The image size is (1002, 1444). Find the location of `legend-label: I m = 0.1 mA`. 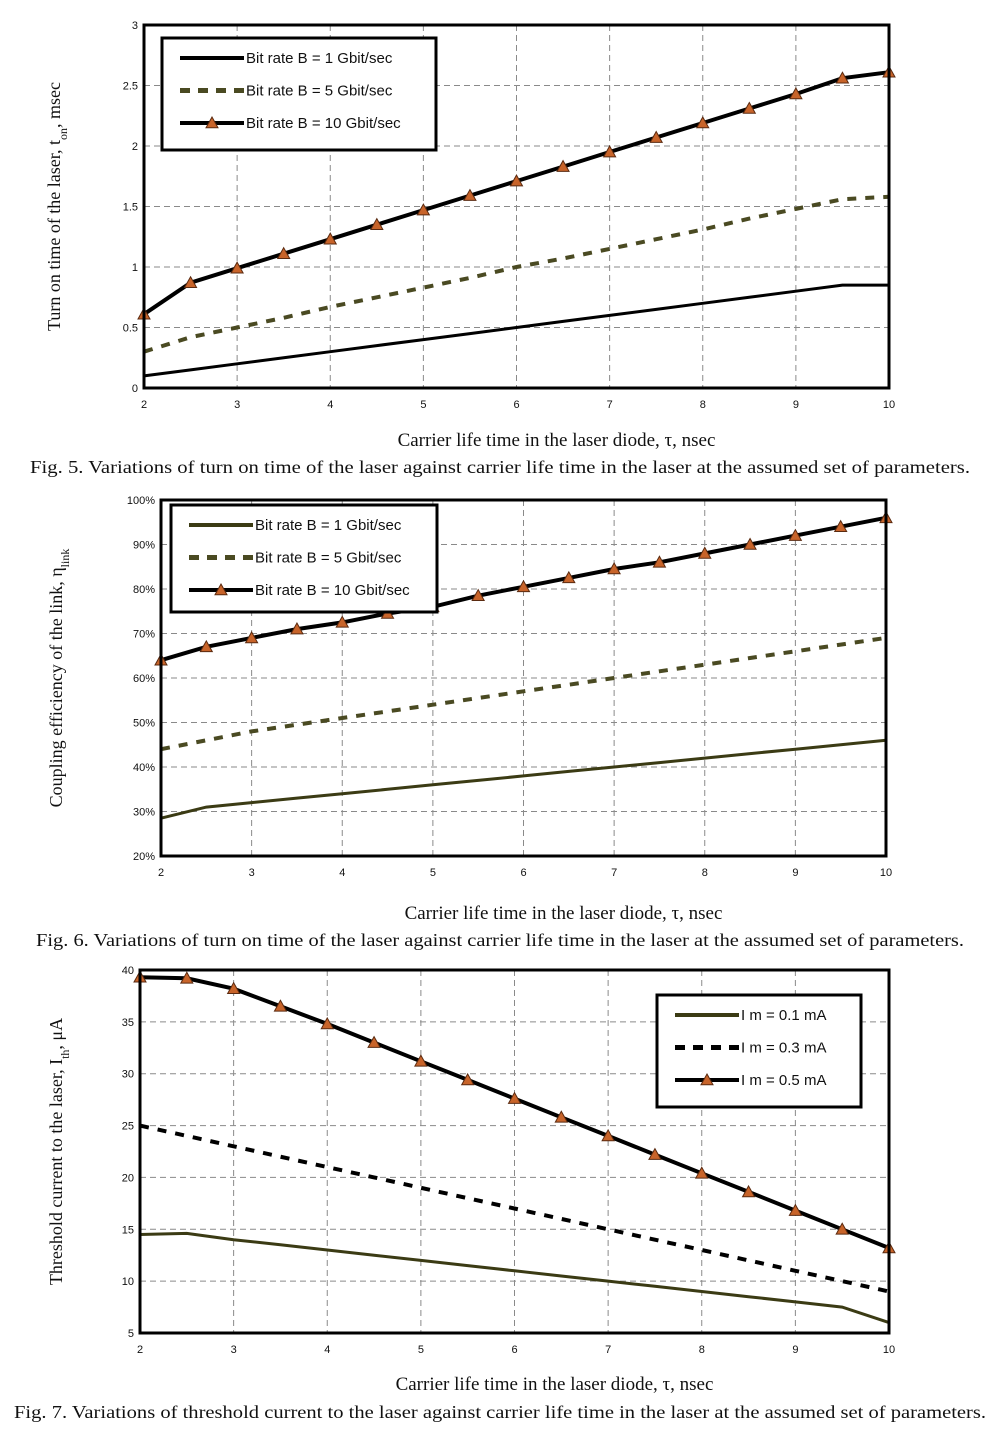

legend-label: I m = 0.1 mA is located at coordinates (783, 1015).